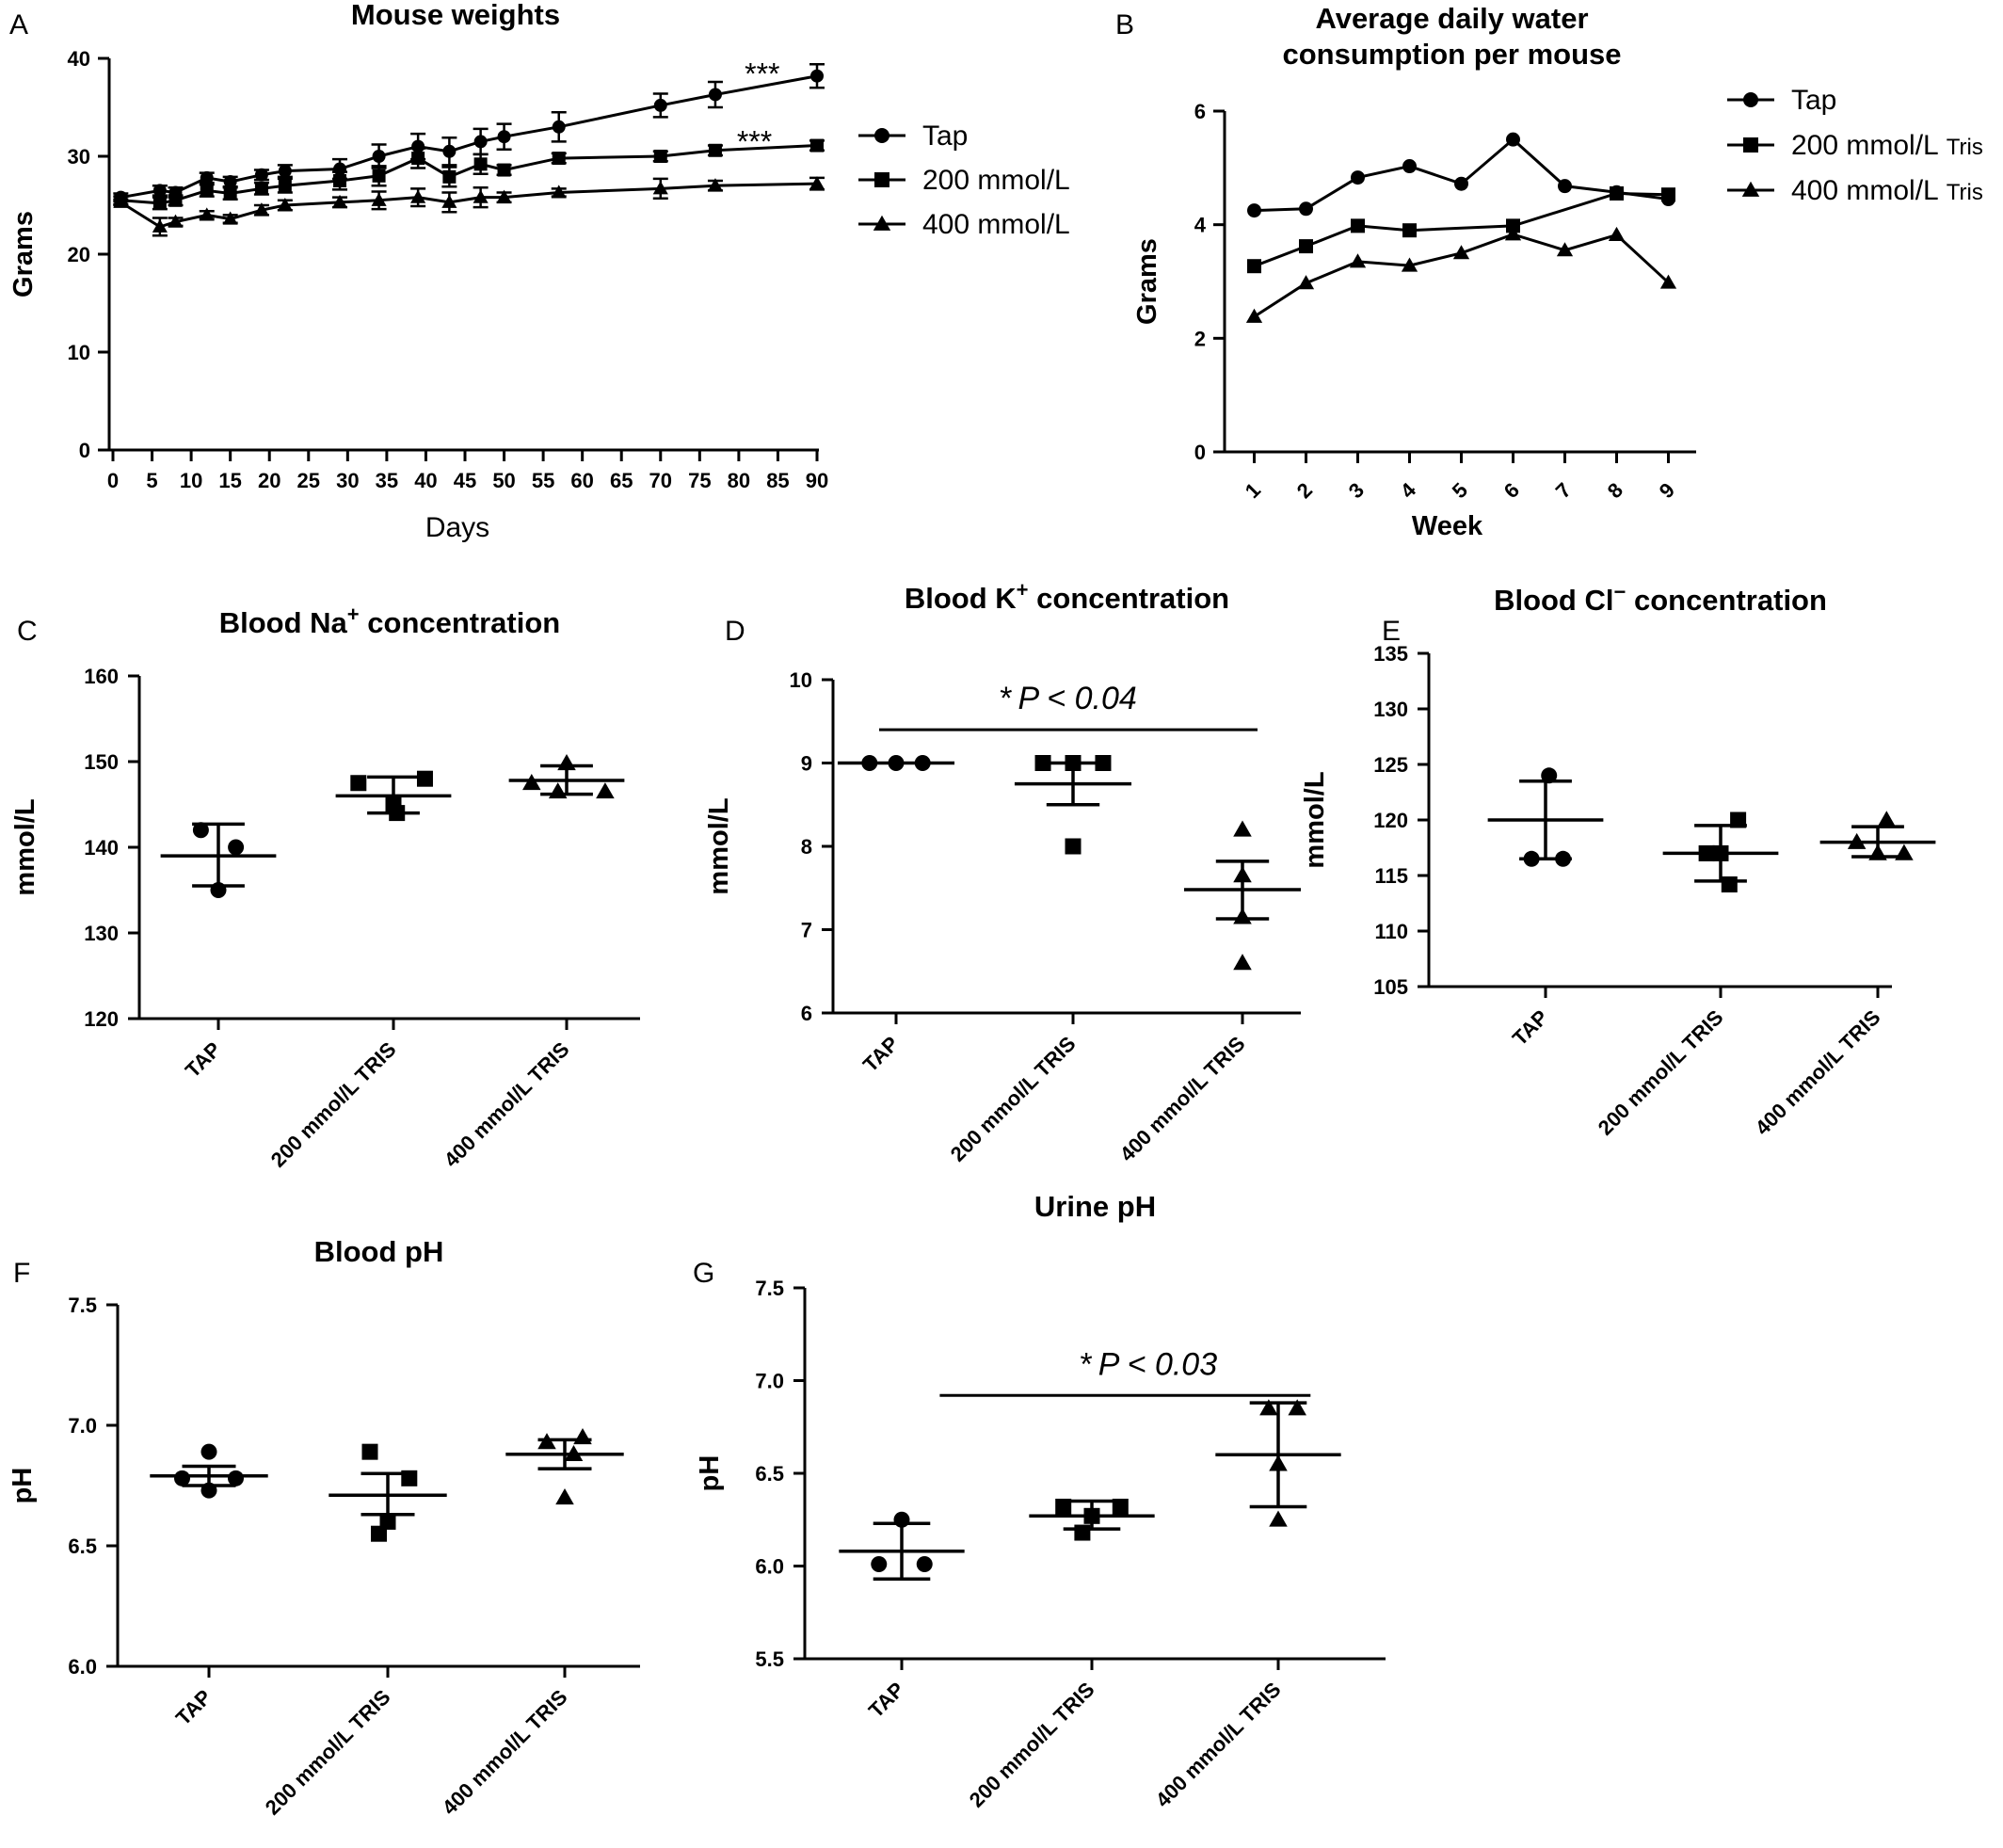  I want to click on significance-label: * P < 0.04, so click(1068, 698).